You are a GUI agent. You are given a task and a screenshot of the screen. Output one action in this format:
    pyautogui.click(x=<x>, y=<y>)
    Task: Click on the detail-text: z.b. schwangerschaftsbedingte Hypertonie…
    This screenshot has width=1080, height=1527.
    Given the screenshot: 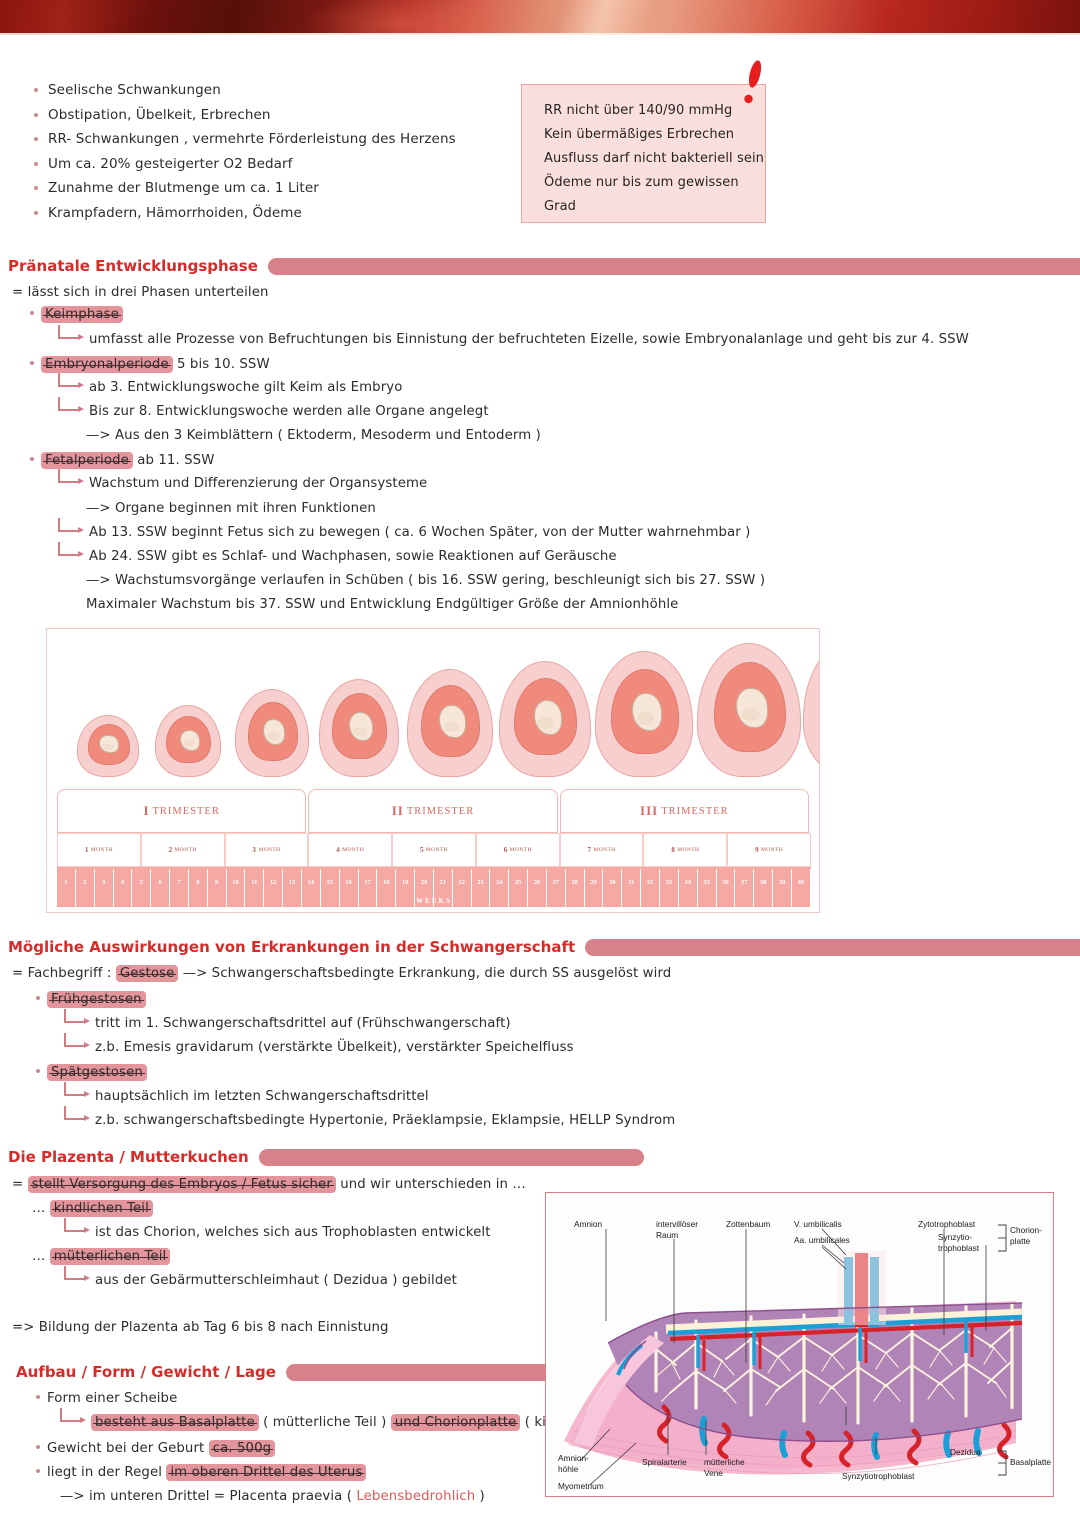 What is the action you would take?
    pyautogui.click(x=385, y=1120)
    